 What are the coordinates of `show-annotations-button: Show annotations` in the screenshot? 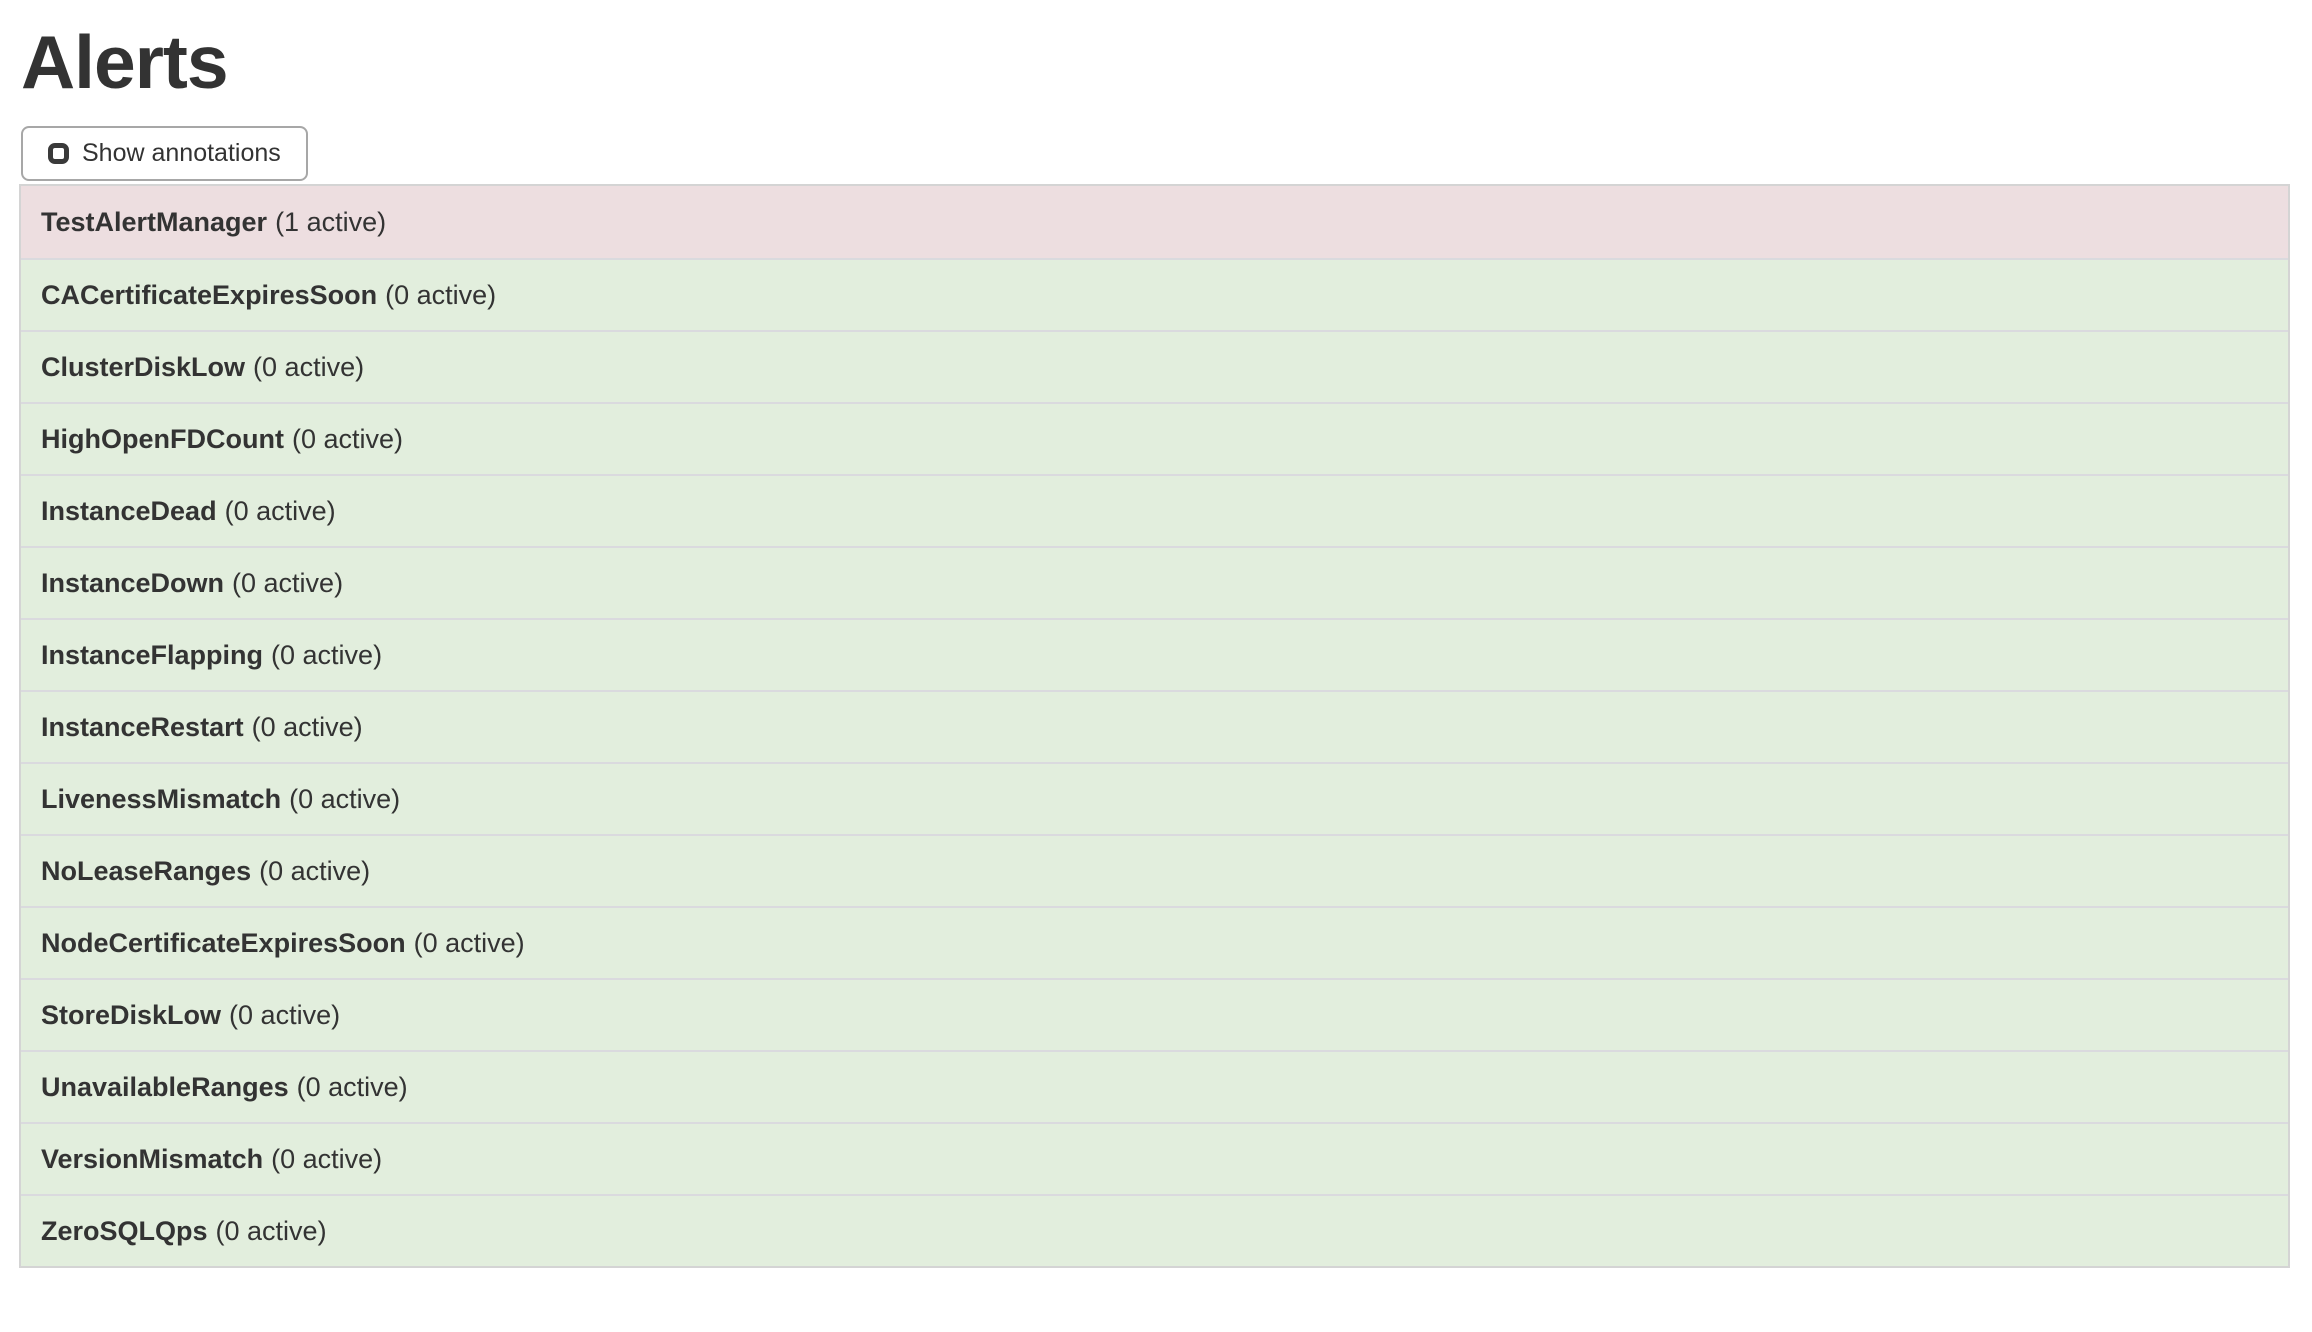 It's located at (164, 153).